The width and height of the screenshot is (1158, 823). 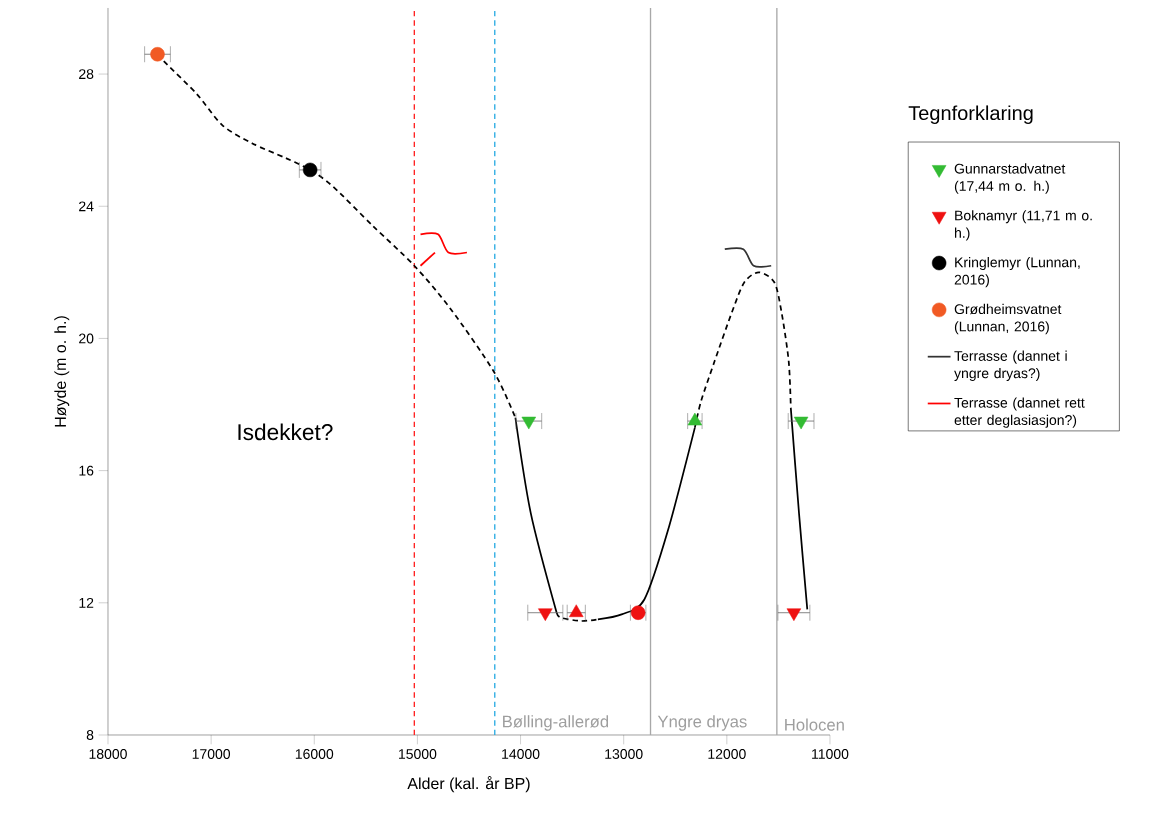 I want to click on x-tick-label: 18000, so click(x=108, y=754).